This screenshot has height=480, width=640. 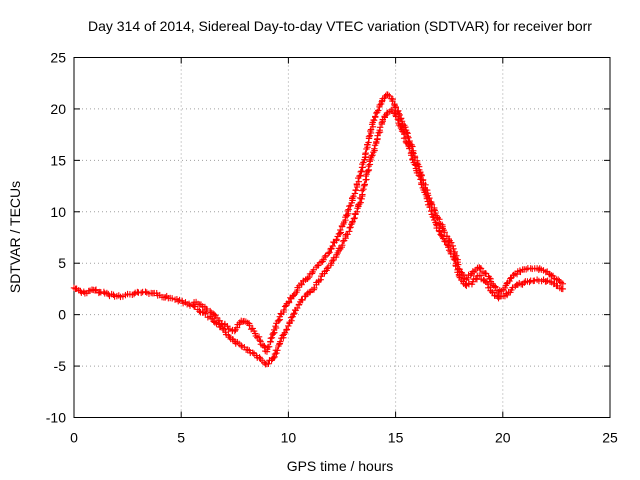 I want to click on y-tick-label: 15, so click(x=58, y=160).